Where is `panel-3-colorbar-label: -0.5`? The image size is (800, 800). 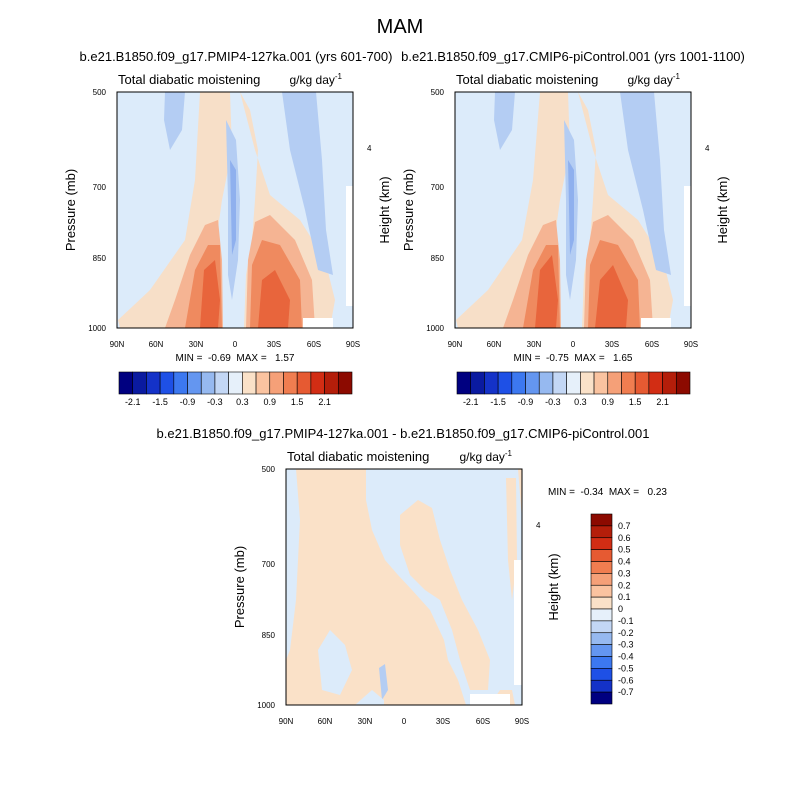
panel-3-colorbar-label: -0.5 is located at coordinates (626, 668).